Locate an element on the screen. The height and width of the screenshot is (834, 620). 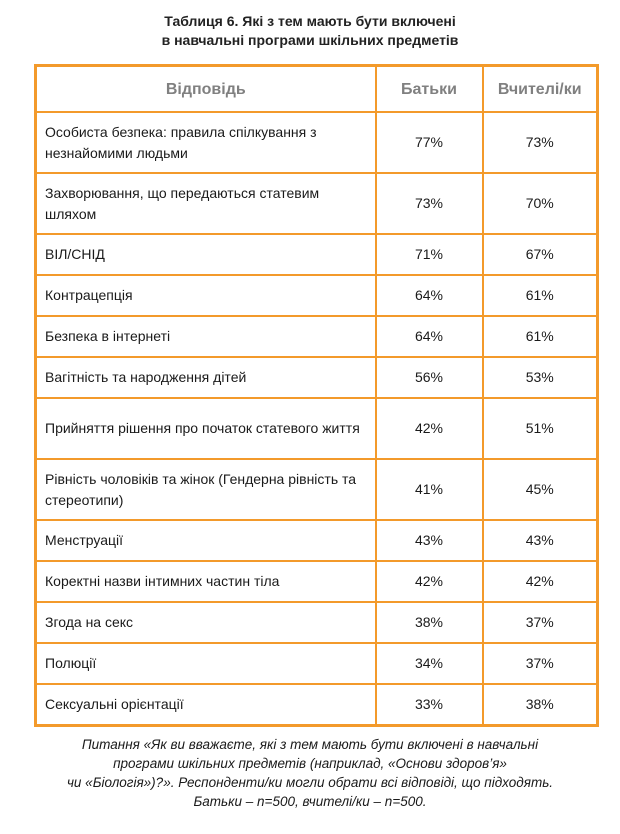
table-header-row: Відповідь Батьки Вчителі/ки is located at coordinates (316, 88).